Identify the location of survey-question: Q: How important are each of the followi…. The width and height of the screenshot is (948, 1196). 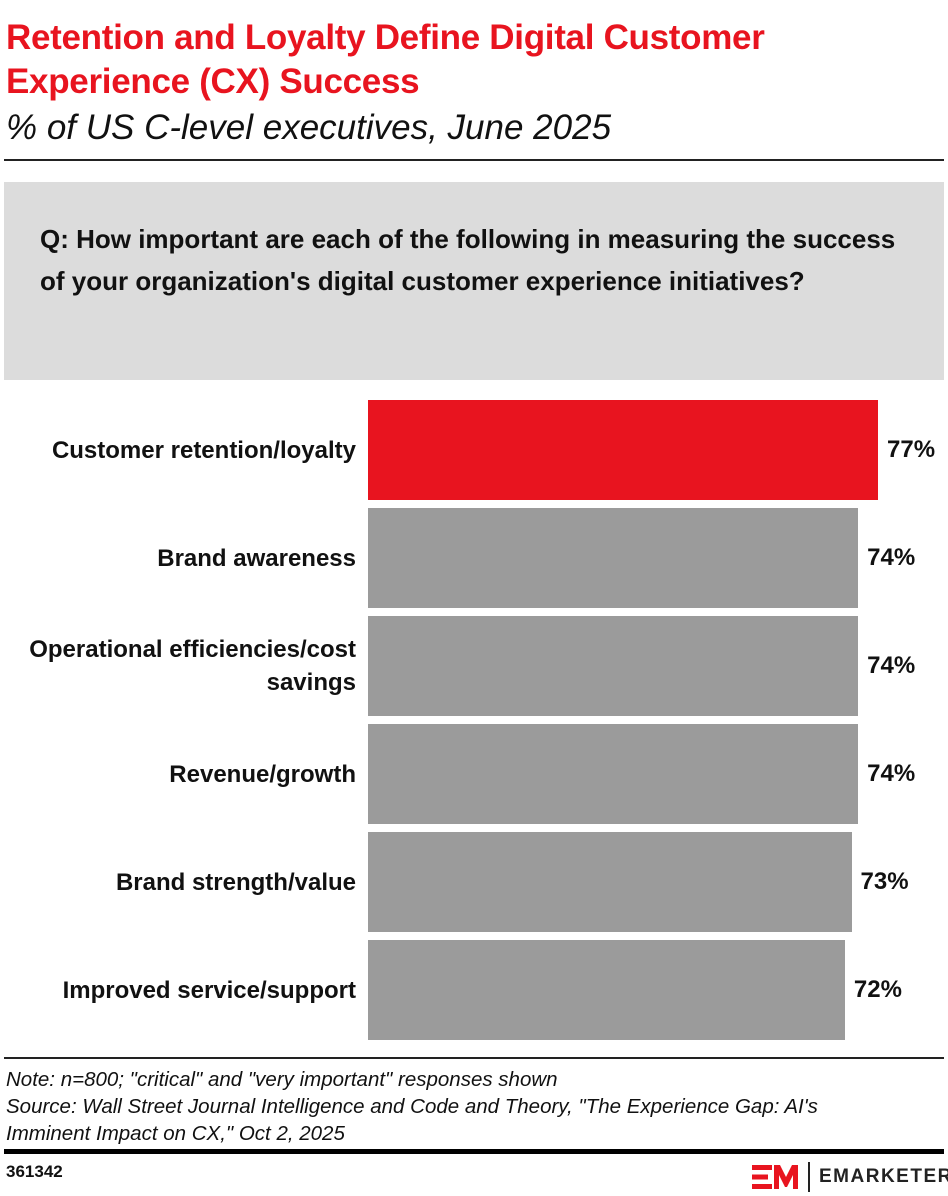
(468, 260).